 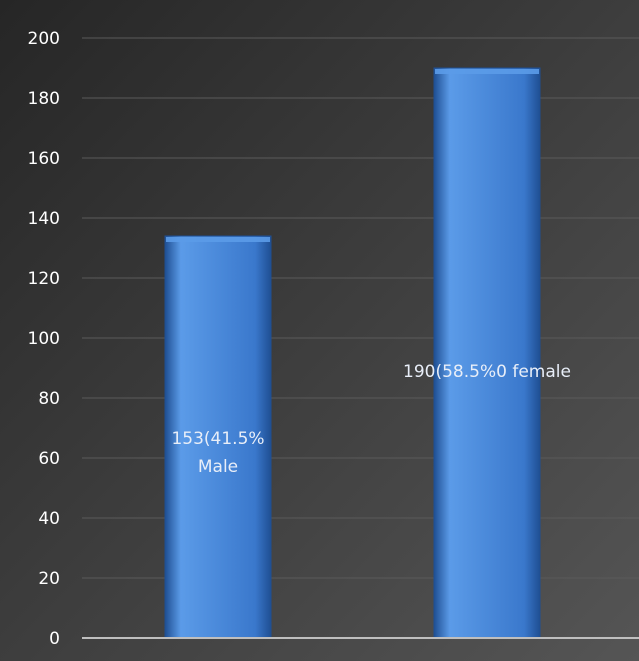 What do you see at coordinates (49, 399) in the screenshot?
I see `y-tick-label-80: 80` at bounding box center [49, 399].